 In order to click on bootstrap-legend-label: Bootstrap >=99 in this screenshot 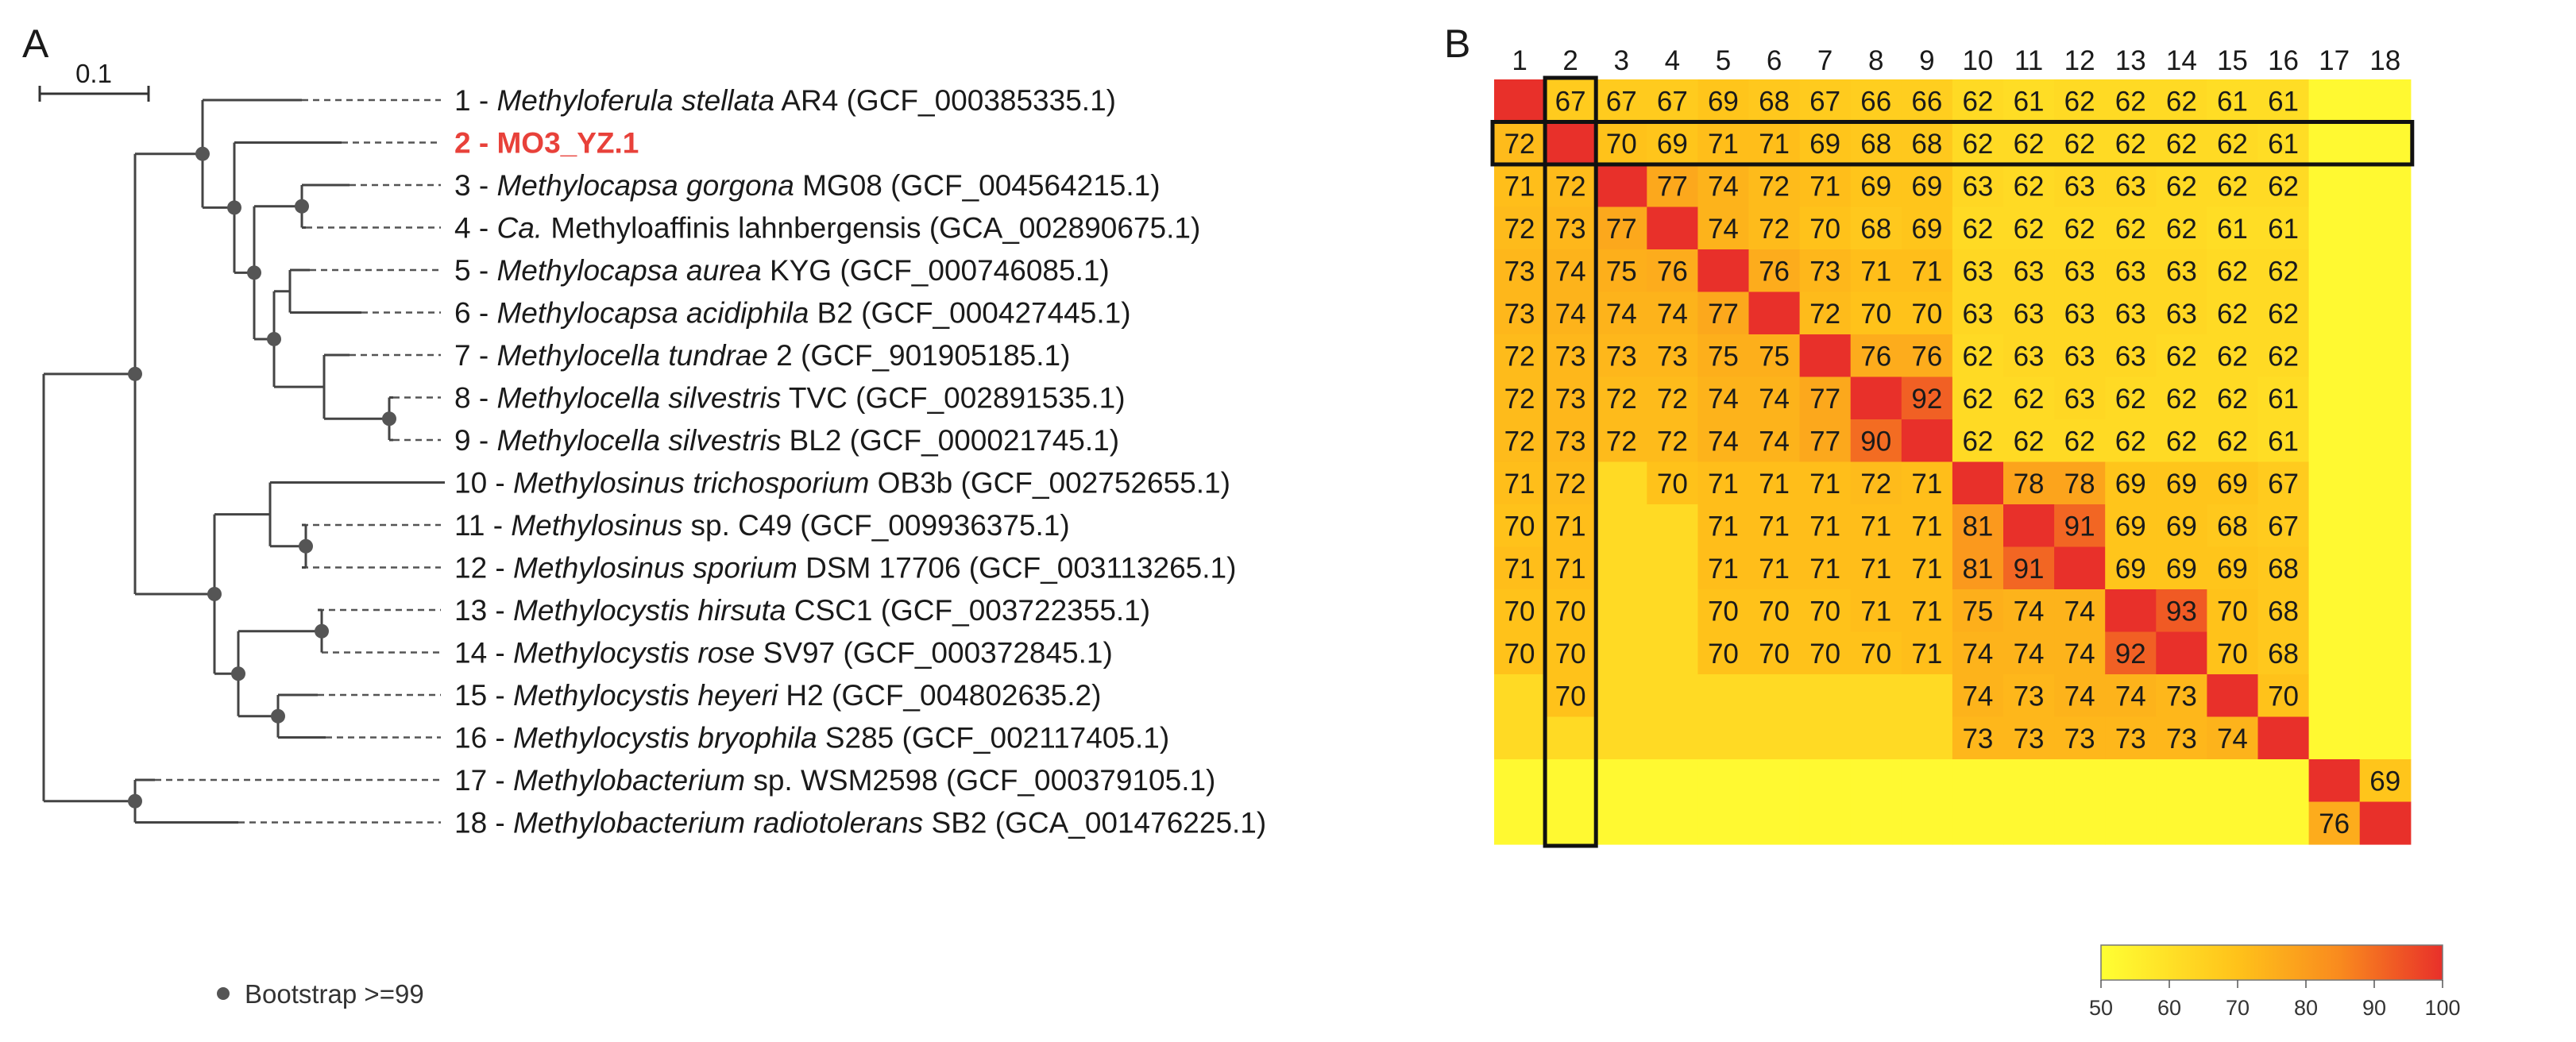, I will do `click(334, 994)`.